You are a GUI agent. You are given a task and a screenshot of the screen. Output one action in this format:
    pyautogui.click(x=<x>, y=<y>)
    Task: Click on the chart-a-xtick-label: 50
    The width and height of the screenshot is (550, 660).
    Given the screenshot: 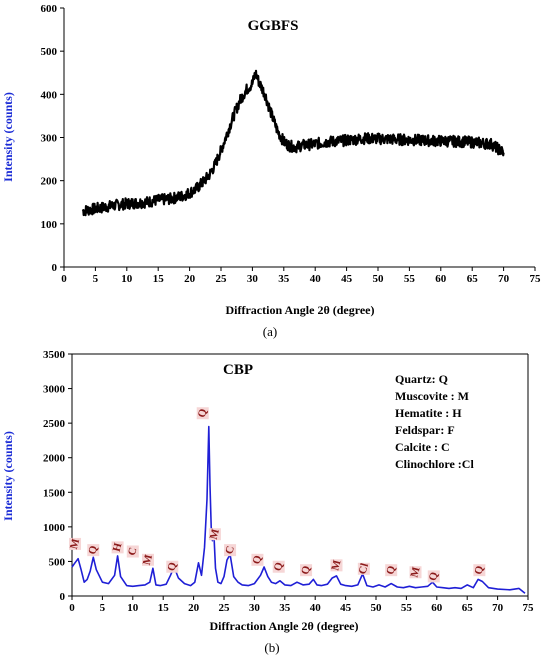 What is the action you would take?
    pyautogui.click(x=379, y=279)
    